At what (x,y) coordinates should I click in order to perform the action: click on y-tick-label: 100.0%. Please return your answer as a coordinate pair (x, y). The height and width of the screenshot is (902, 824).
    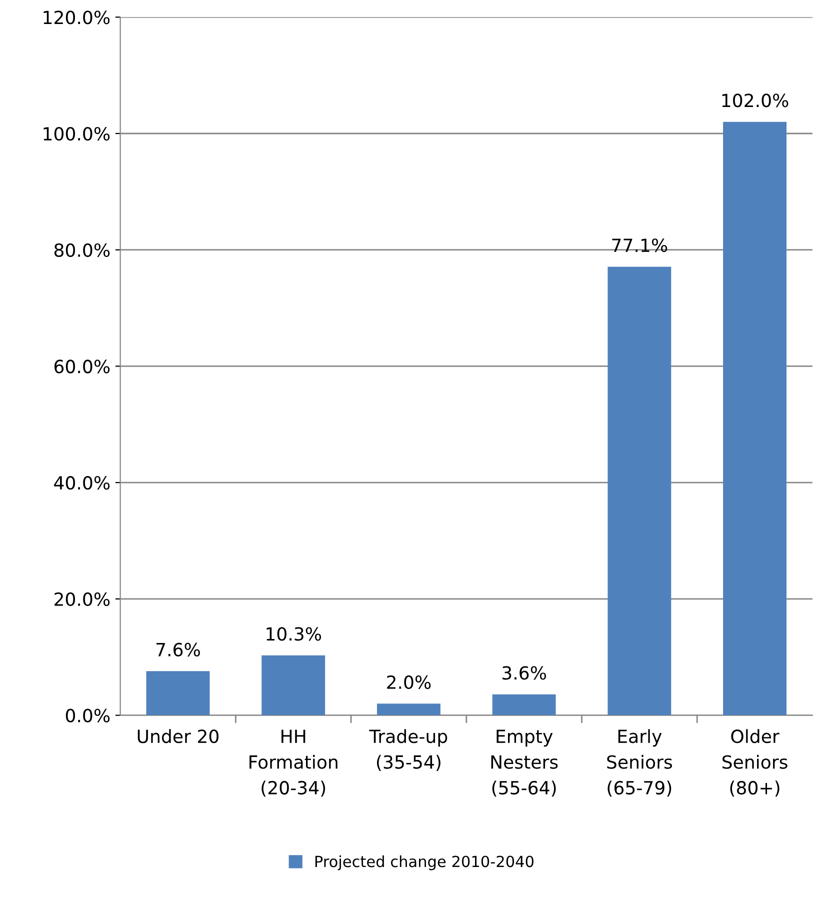
    Looking at the image, I should click on (77, 133).